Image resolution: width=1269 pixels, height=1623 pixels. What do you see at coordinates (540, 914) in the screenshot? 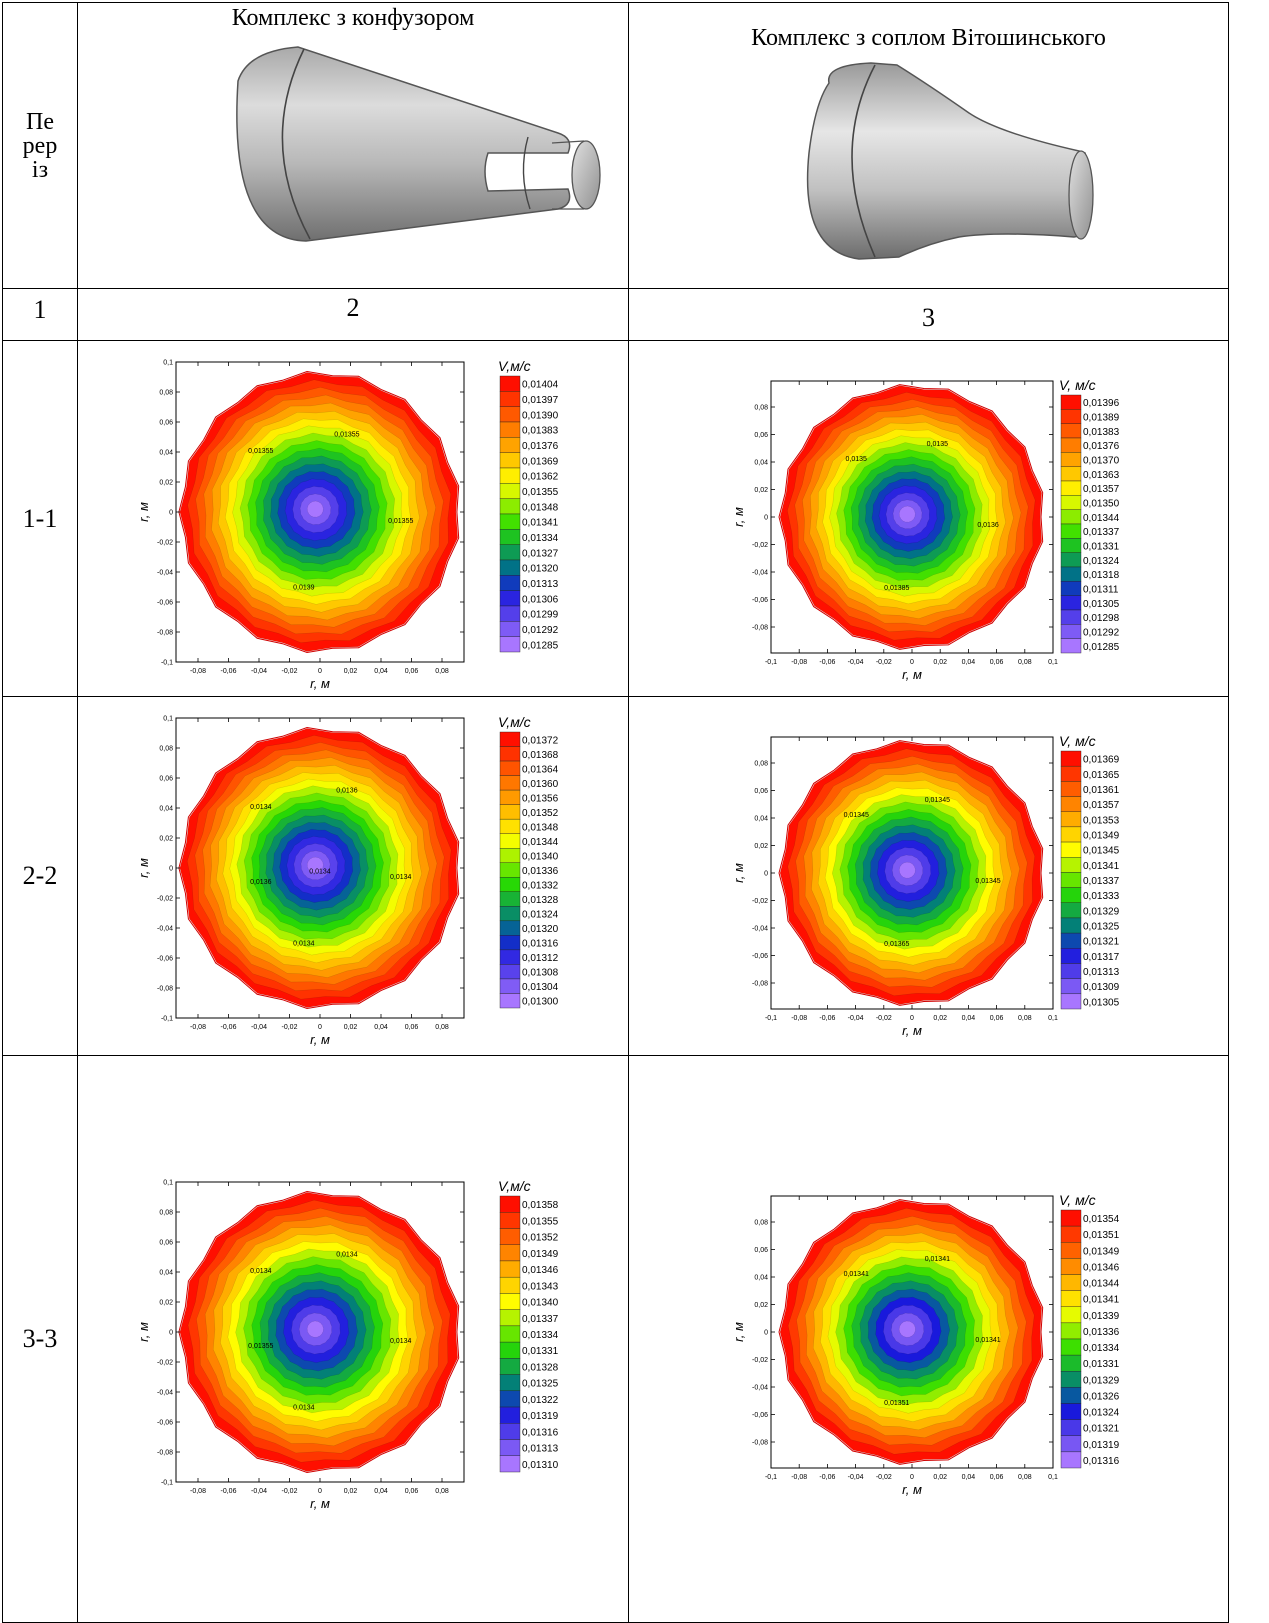
I see `colorbar-level-label: 0,01324` at bounding box center [540, 914].